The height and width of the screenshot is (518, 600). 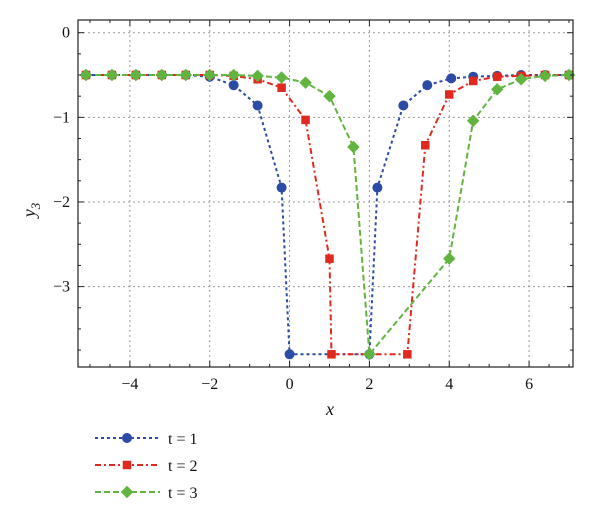 I want to click on y-tick-label: −2, so click(x=61, y=202).